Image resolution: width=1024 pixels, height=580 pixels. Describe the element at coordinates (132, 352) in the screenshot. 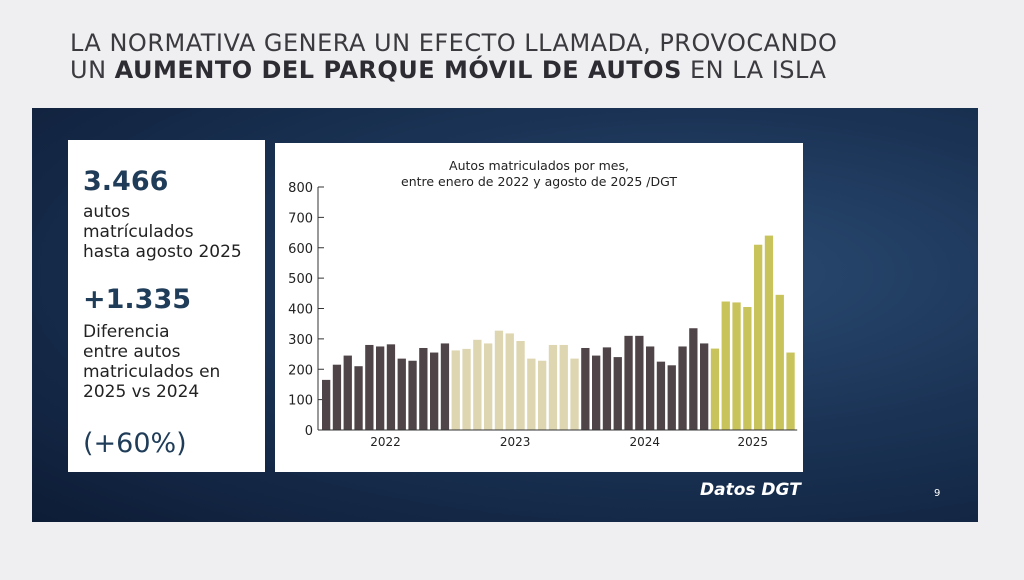

I see `label-line: entre autos` at that location.